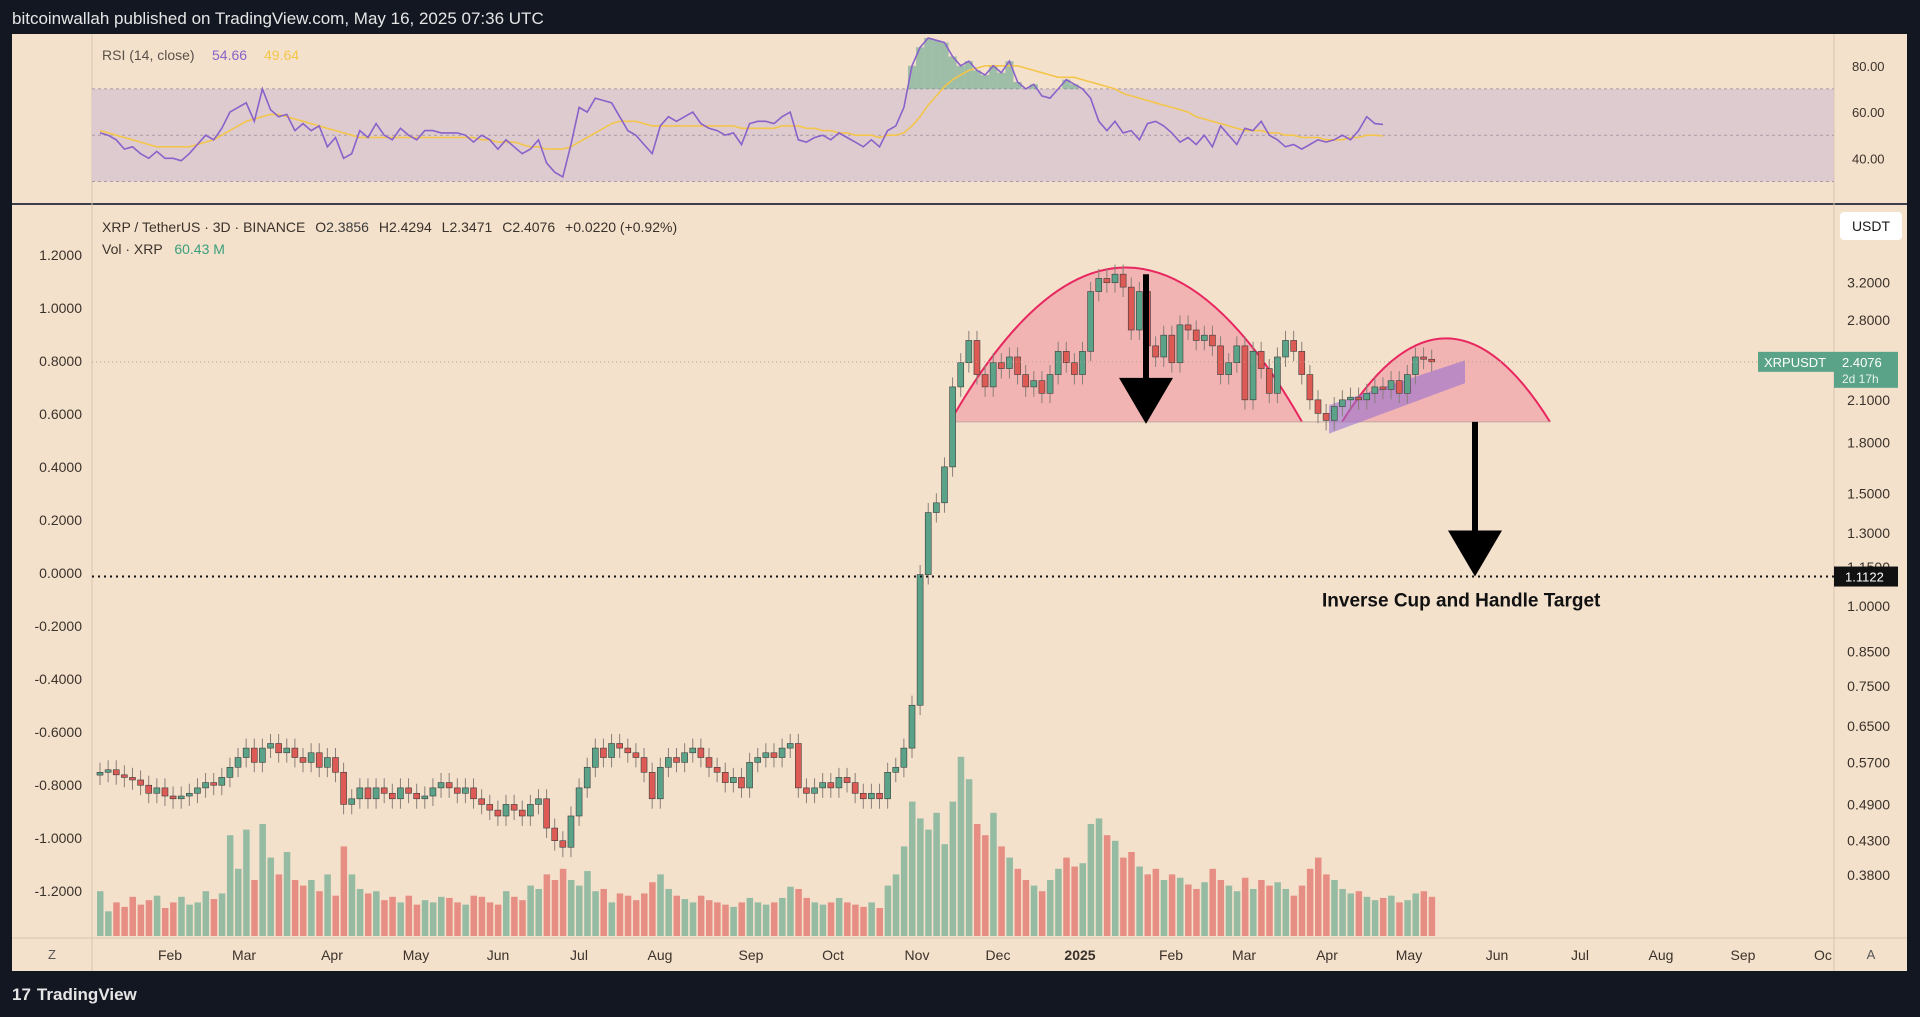 This screenshot has height=1017, width=1920. What do you see at coordinates (1868, 400) in the screenshot?
I see `right-axis-label: 2.1000` at bounding box center [1868, 400].